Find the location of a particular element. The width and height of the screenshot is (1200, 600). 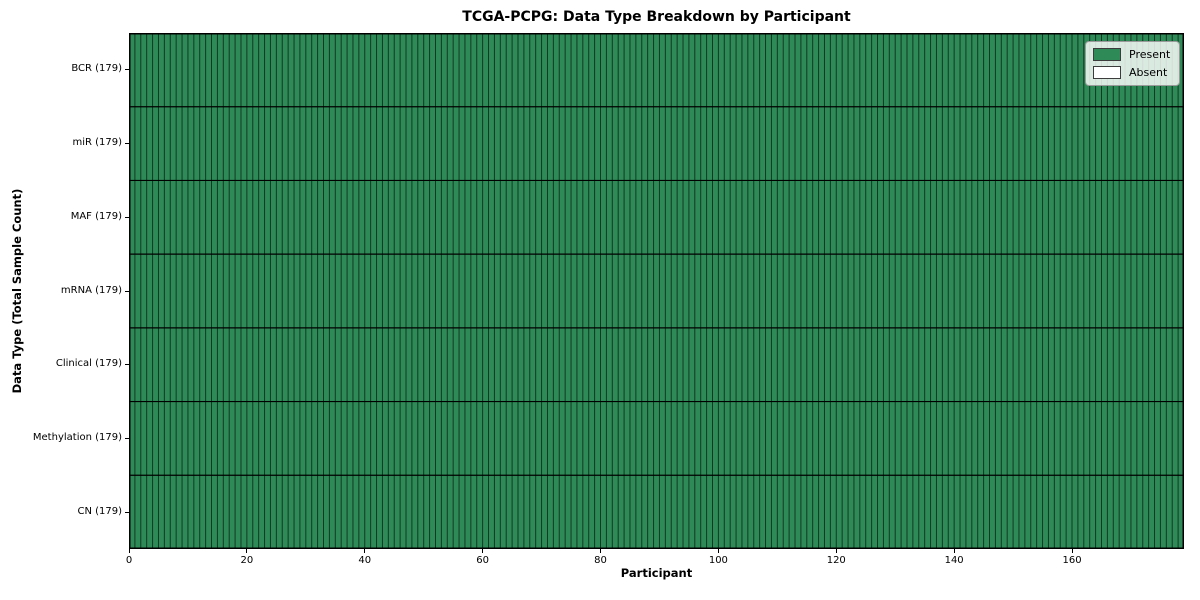

y-tick-label: BCR (179) is located at coordinates (96, 69).